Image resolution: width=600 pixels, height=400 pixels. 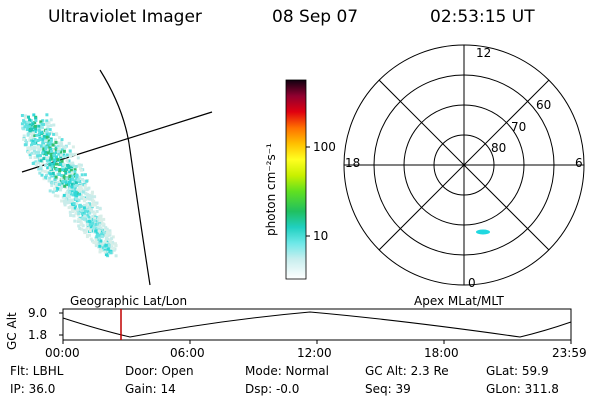 I want to click on colorbar-tick-100: 100, so click(x=324, y=147).